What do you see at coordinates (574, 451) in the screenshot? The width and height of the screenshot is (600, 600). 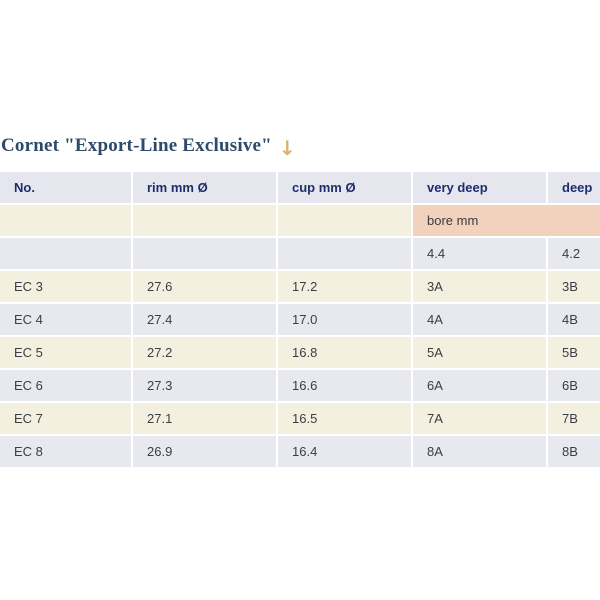 I see `cell-deep: 8B` at bounding box center [574, 451].